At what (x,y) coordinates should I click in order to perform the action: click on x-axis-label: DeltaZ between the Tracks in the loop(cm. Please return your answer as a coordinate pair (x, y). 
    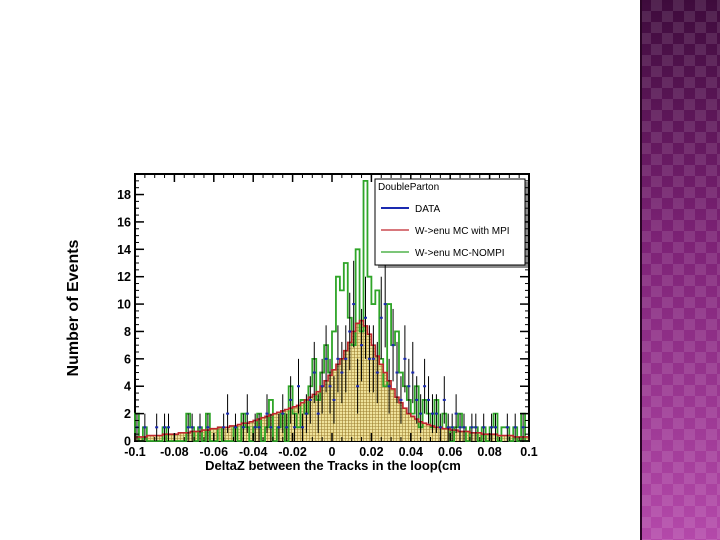
    Looking at the image, I should click on (333, 465).